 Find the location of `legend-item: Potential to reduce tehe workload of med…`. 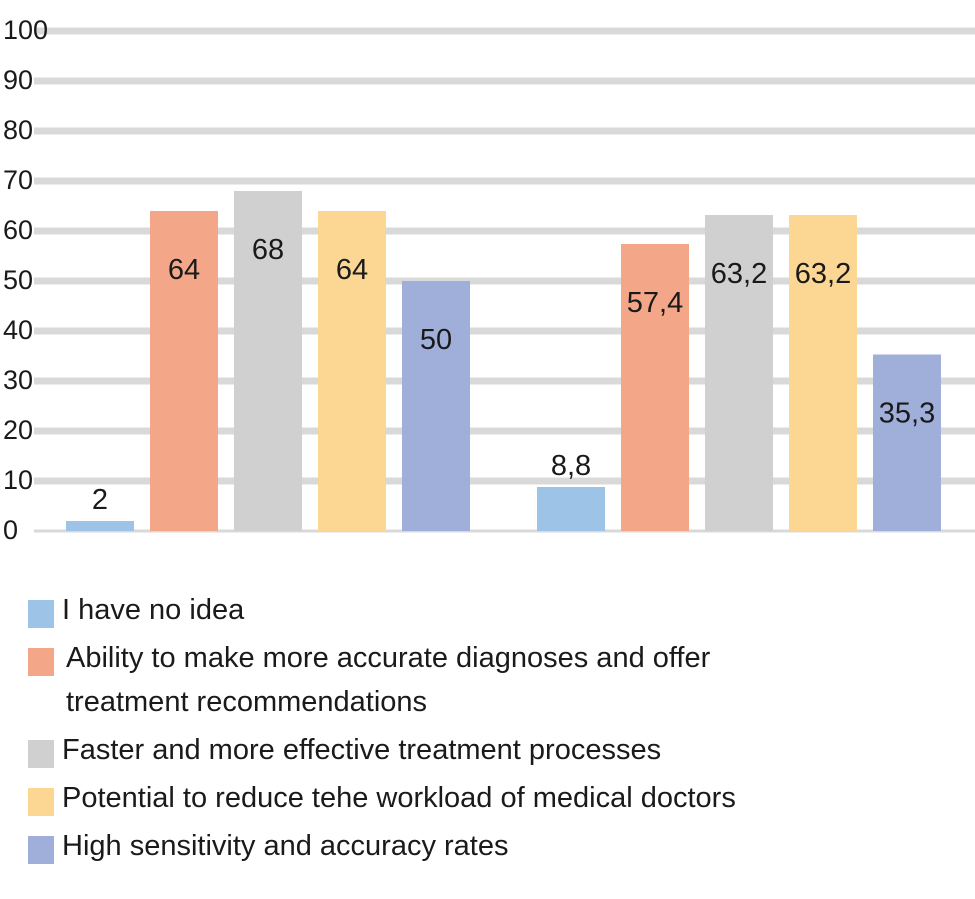

legend-item: Potential to reduce tehe workload of med… is located at coordinates (498, 801).